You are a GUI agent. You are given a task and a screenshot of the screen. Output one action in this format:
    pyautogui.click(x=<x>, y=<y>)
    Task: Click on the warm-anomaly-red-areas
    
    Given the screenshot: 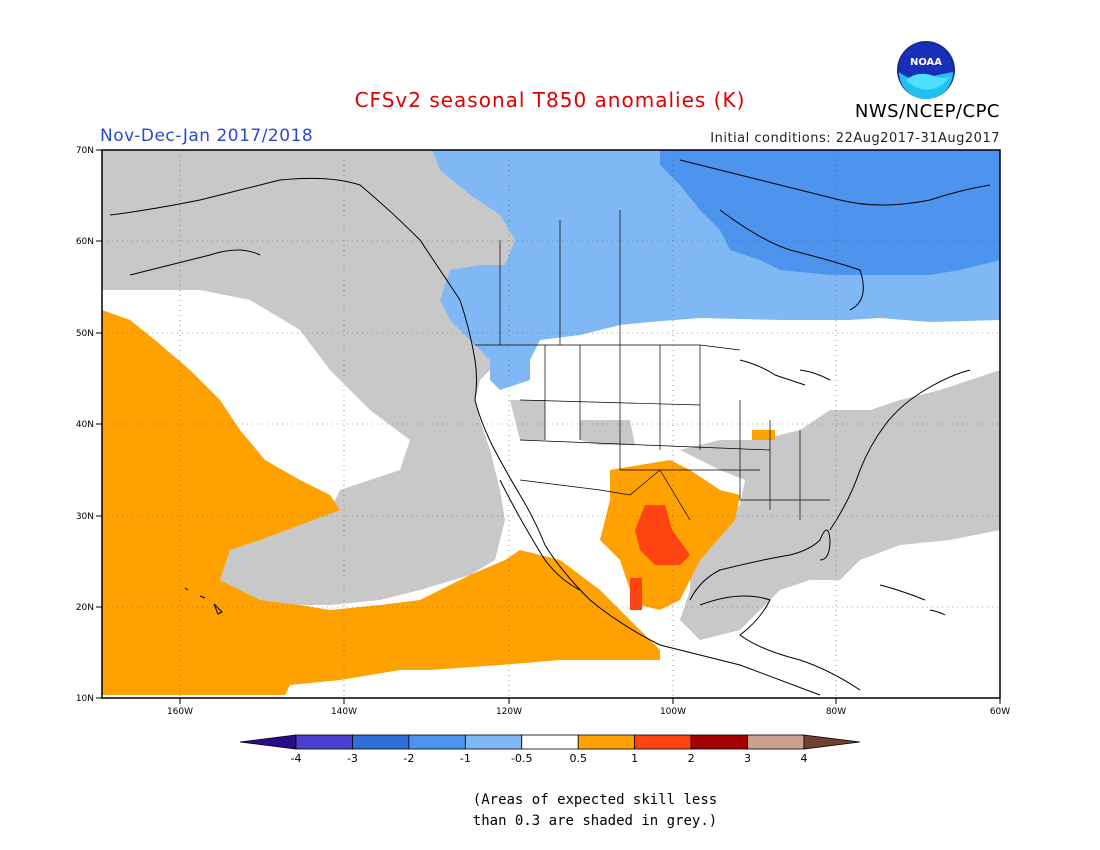 What is the action you would take?
    pyautogui.click(x=660, y=557)
    